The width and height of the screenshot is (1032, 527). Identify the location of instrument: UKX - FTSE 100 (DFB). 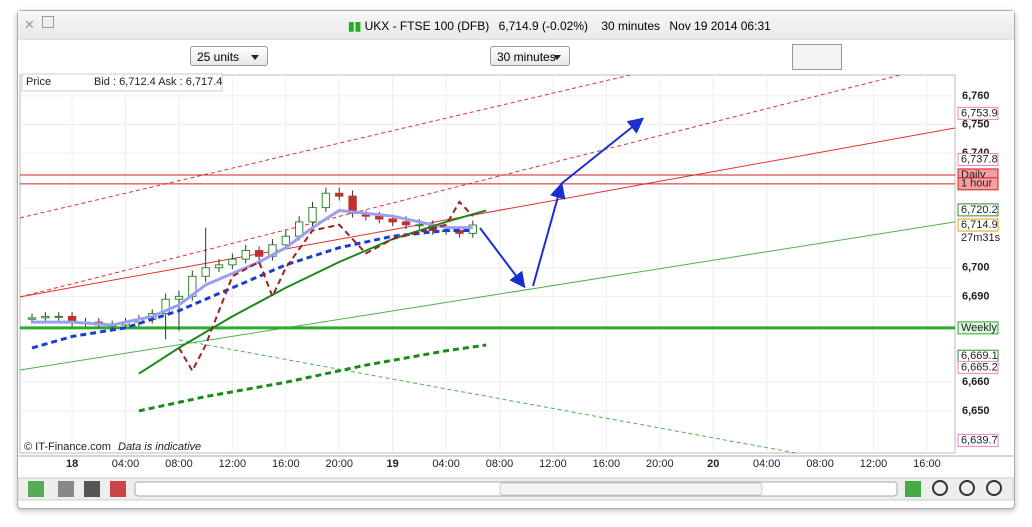
(427, 26).